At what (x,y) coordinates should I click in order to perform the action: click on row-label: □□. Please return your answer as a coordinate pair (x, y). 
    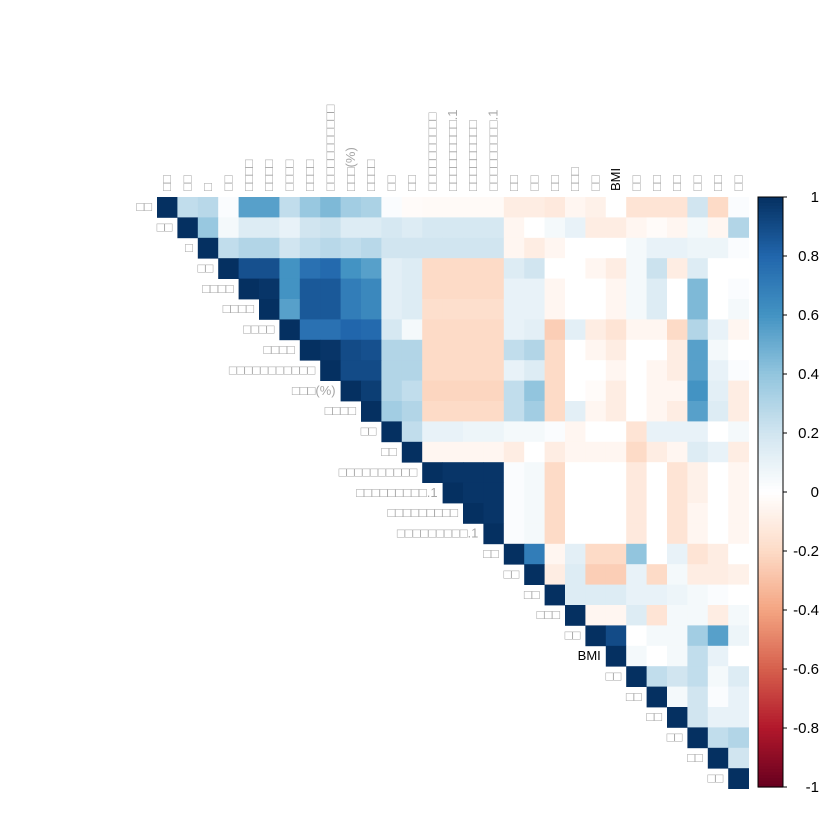
    Looking at the image, I should click on (715, 777).